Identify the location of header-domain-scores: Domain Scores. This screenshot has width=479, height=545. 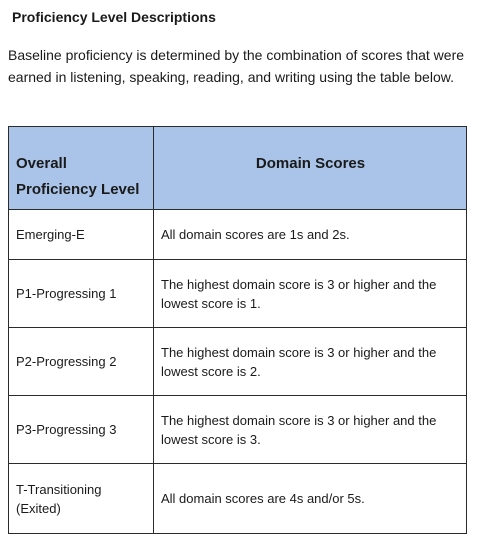
(310, 168).